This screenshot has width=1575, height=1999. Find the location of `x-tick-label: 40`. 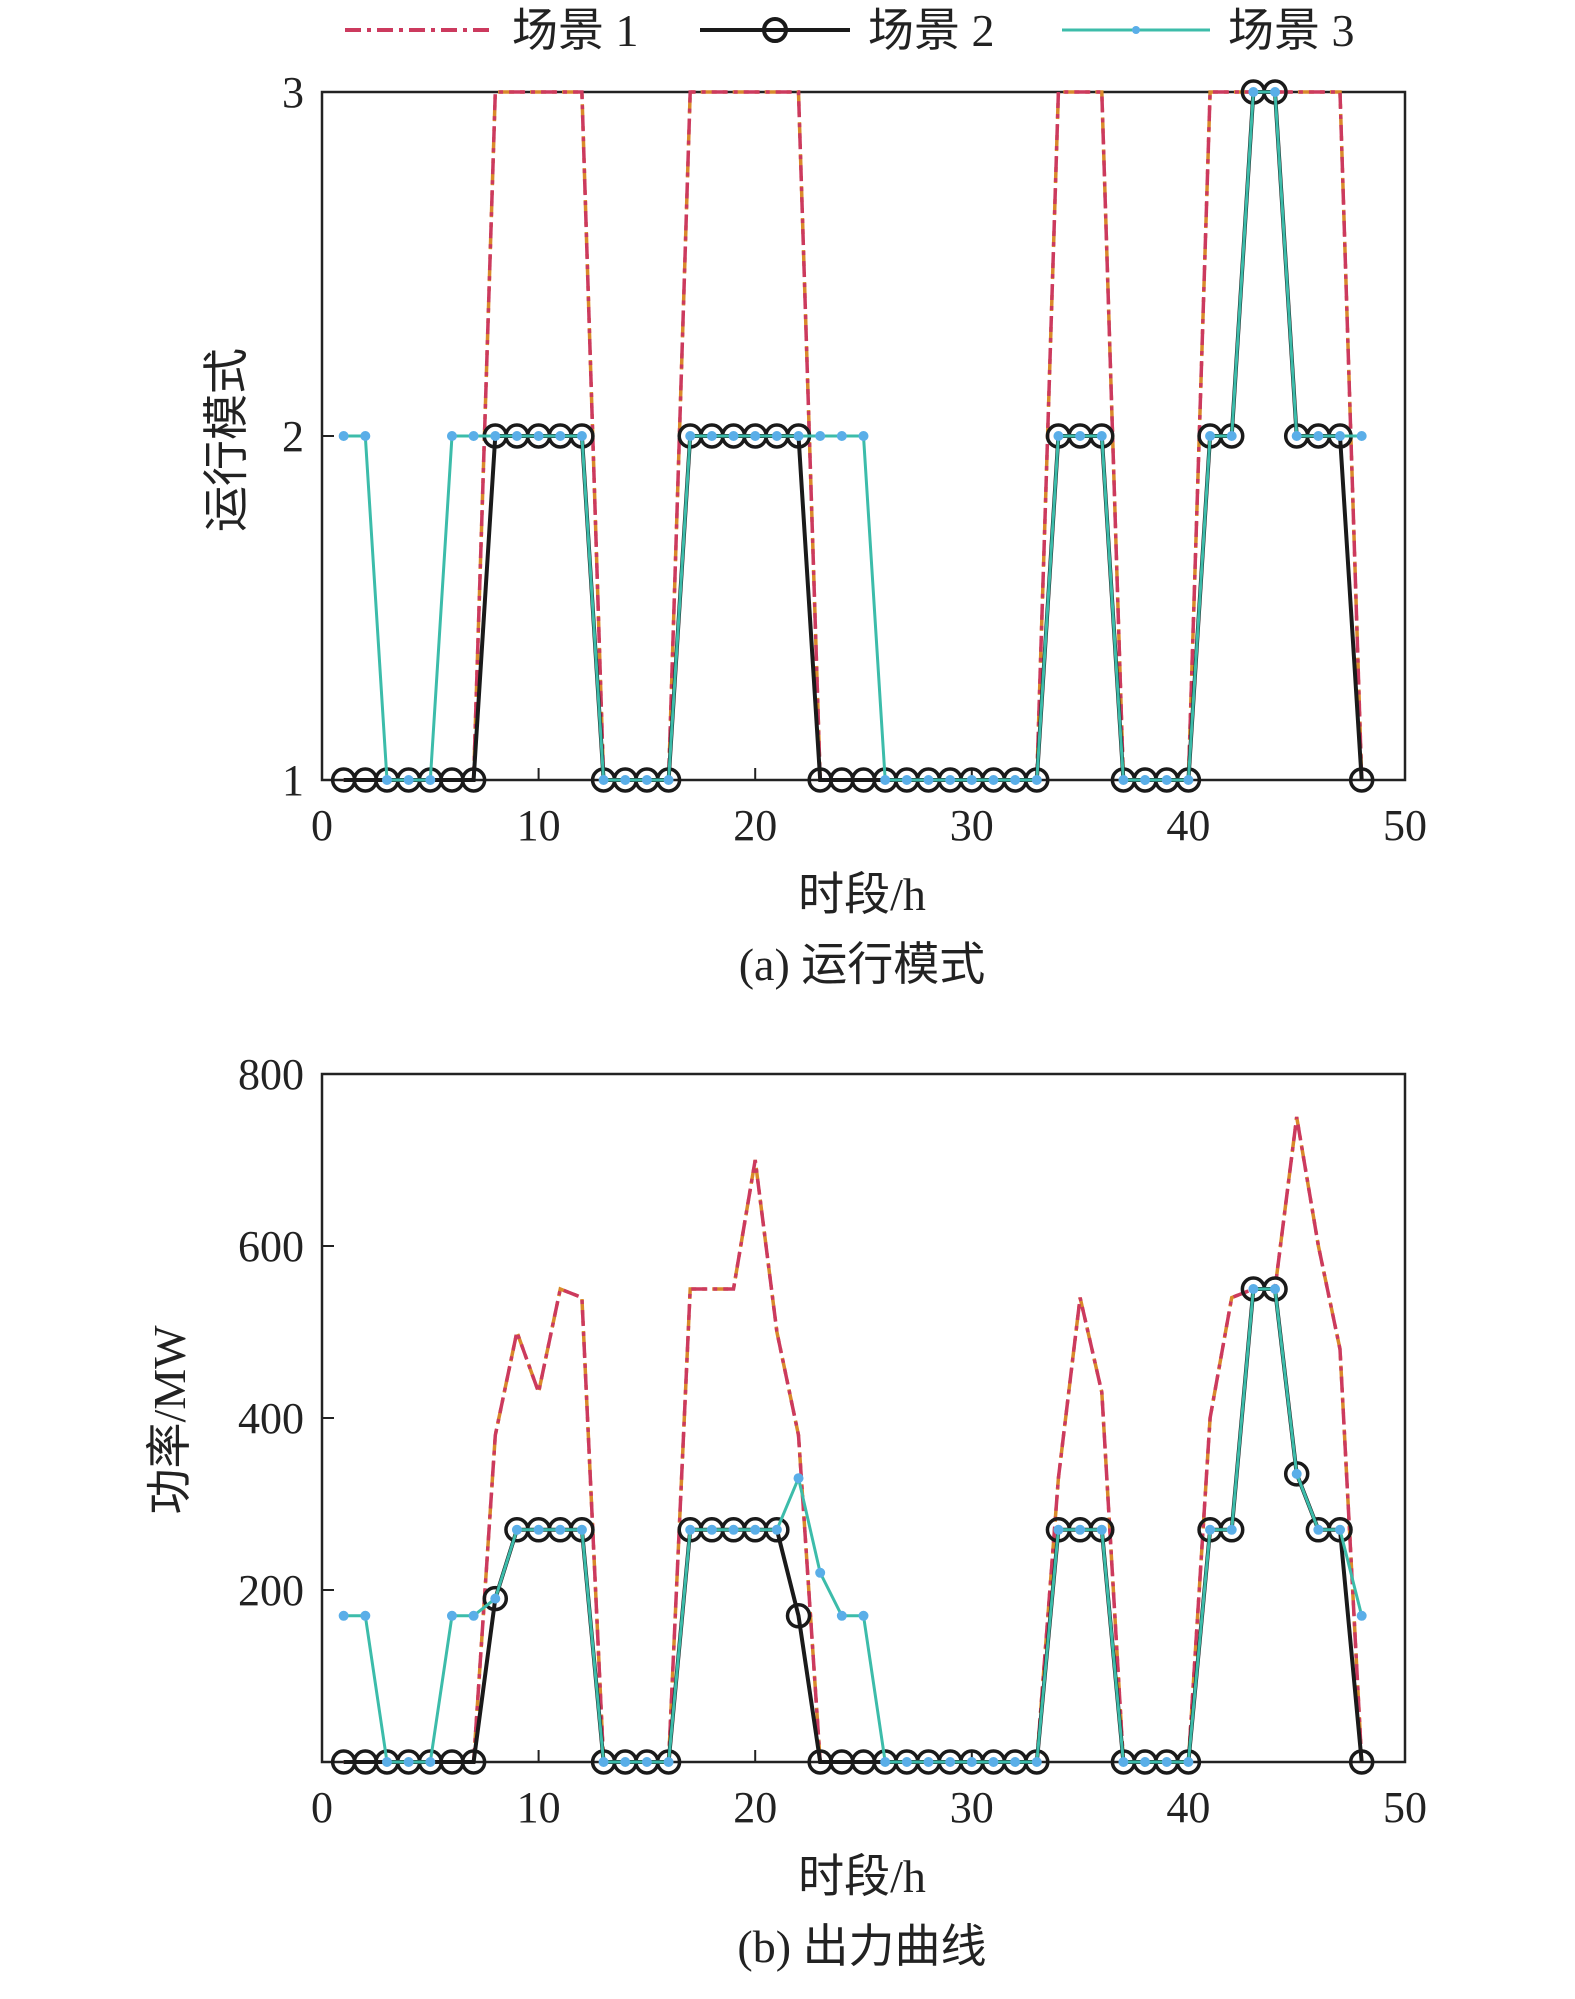

x-tick-label: 40 is located at coordinates (1188, 825).